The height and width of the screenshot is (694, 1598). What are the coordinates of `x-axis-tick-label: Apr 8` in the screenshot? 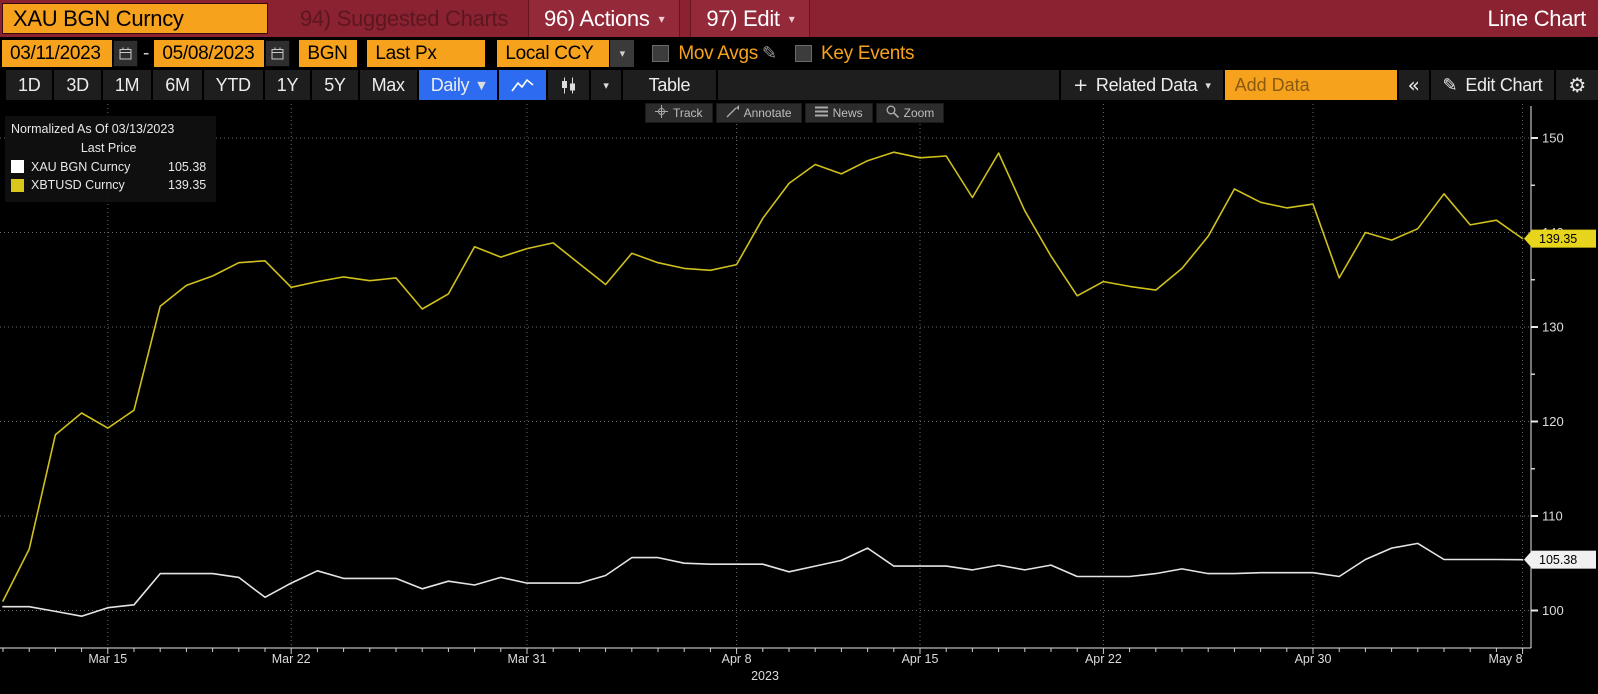 It's located at (737, 659).